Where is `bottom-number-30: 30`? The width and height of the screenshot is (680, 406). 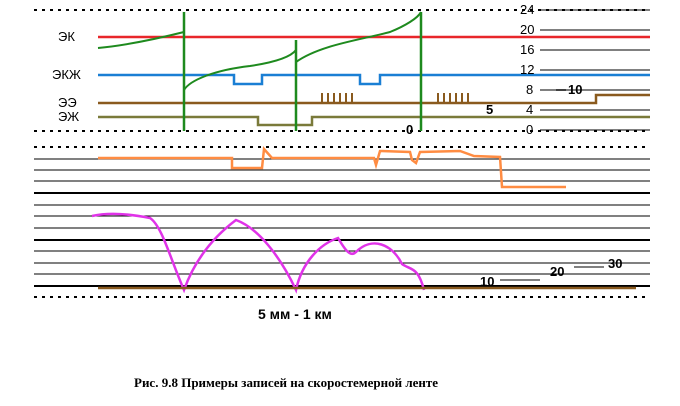 bottom-number-30: 30 is located at coordinates (615, 263).